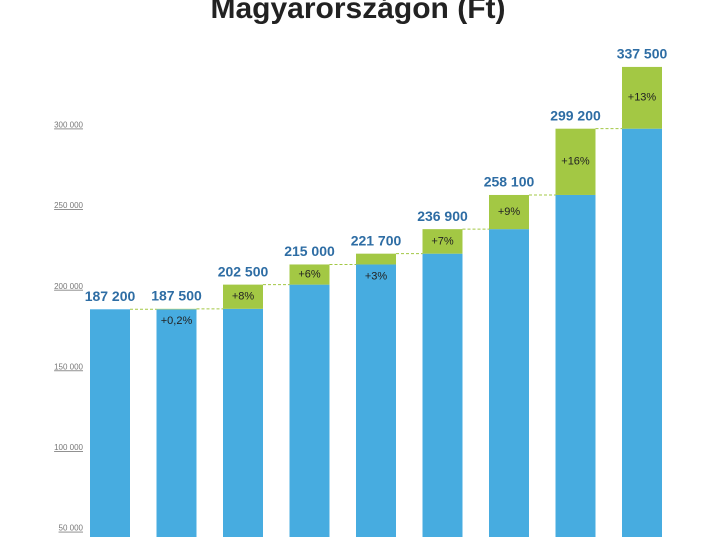 The height and width of the screenshot is (537, 717). What do you see at coordinates (71, 528) in the screenshot?
I see `y-tick-label: 50 000` at bounding box center [71, 528].